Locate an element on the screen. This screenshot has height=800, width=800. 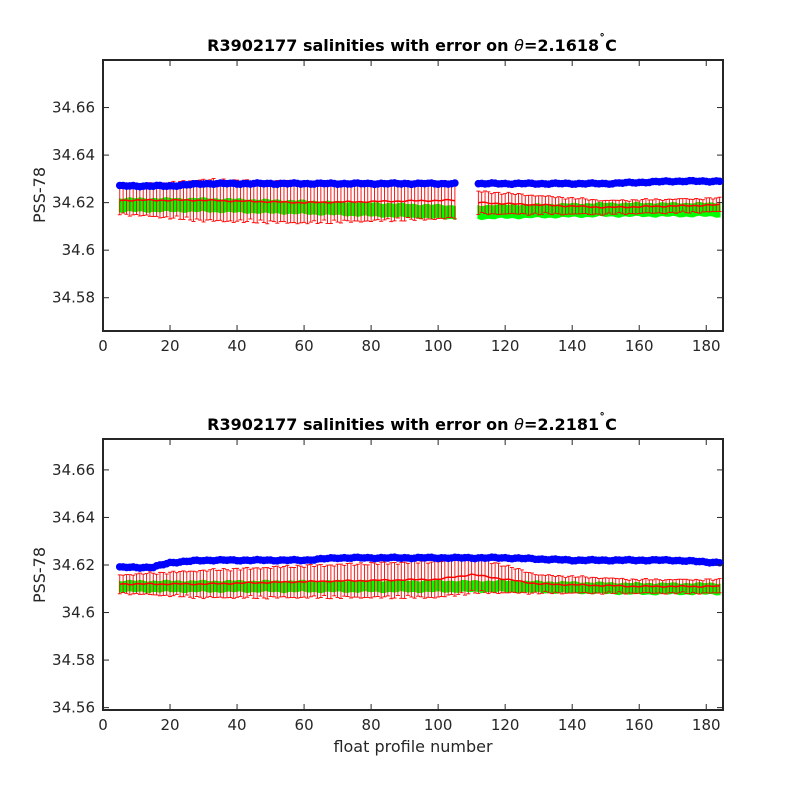
y-tick-label: 34.56 is located at coordinates (73, 708).